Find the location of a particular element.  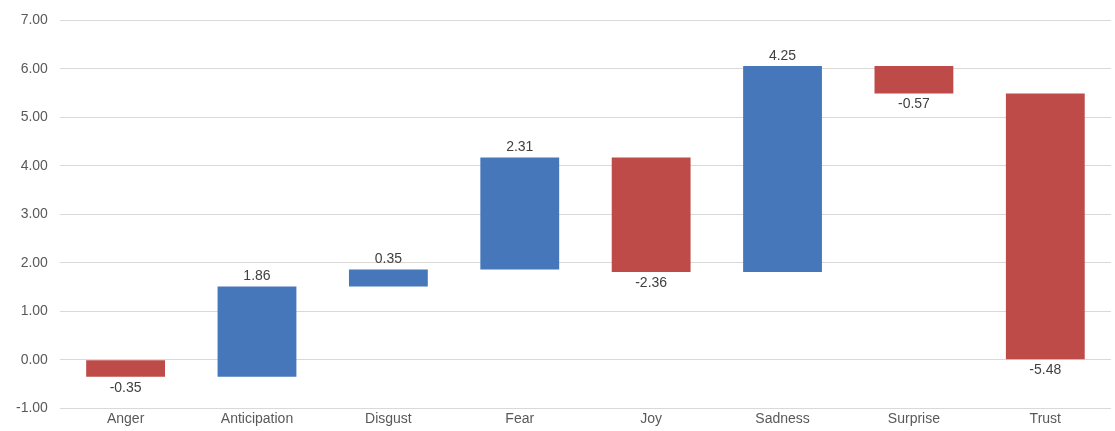

data-label: 1.86 is located at coordinates (257, 275).